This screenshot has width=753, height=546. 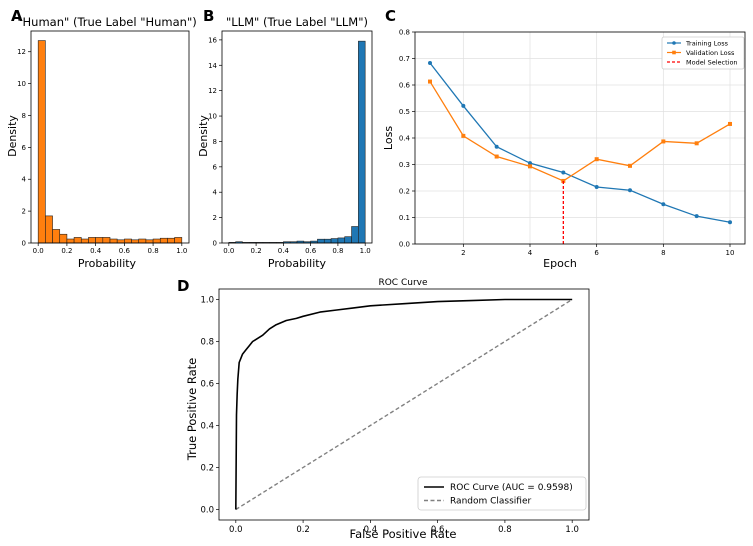 I want to click on series-line-training-loss, so click(x=580, y=142).